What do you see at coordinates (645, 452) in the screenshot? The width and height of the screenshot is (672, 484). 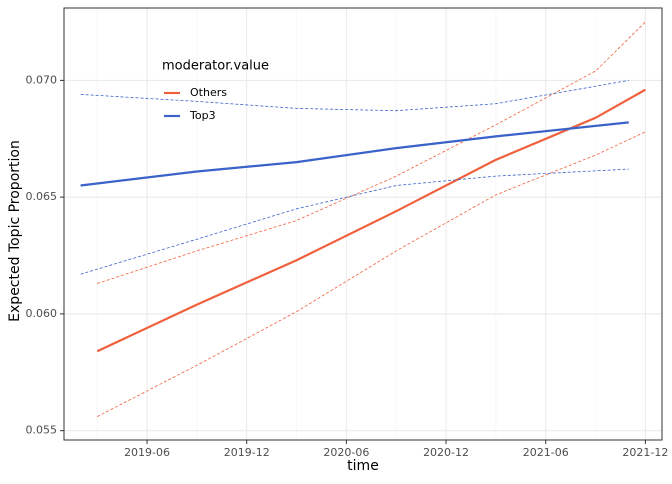 I see `x-tick-label: 2021-12` at bounding box center [645, 452].